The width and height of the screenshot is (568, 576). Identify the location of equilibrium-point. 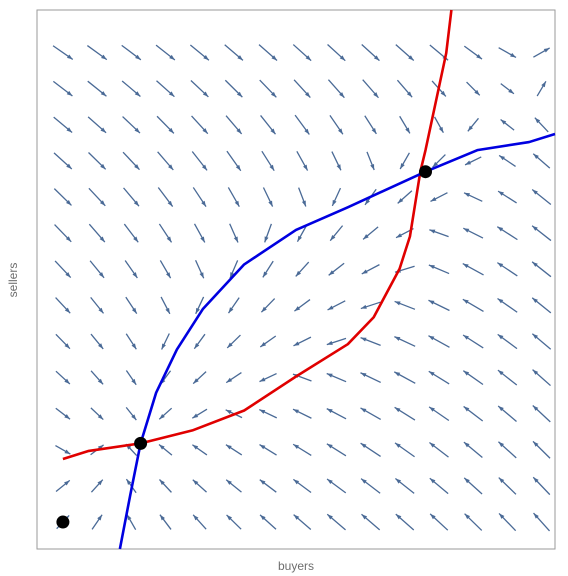
(141, 443).